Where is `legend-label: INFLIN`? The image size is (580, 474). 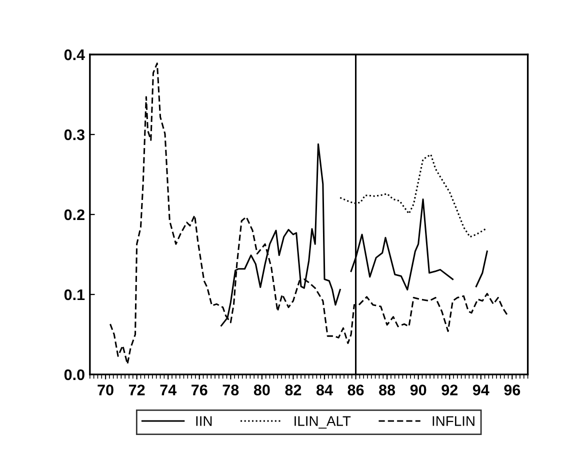 legend-label: INFLIN is located at coordinates (453, 421).